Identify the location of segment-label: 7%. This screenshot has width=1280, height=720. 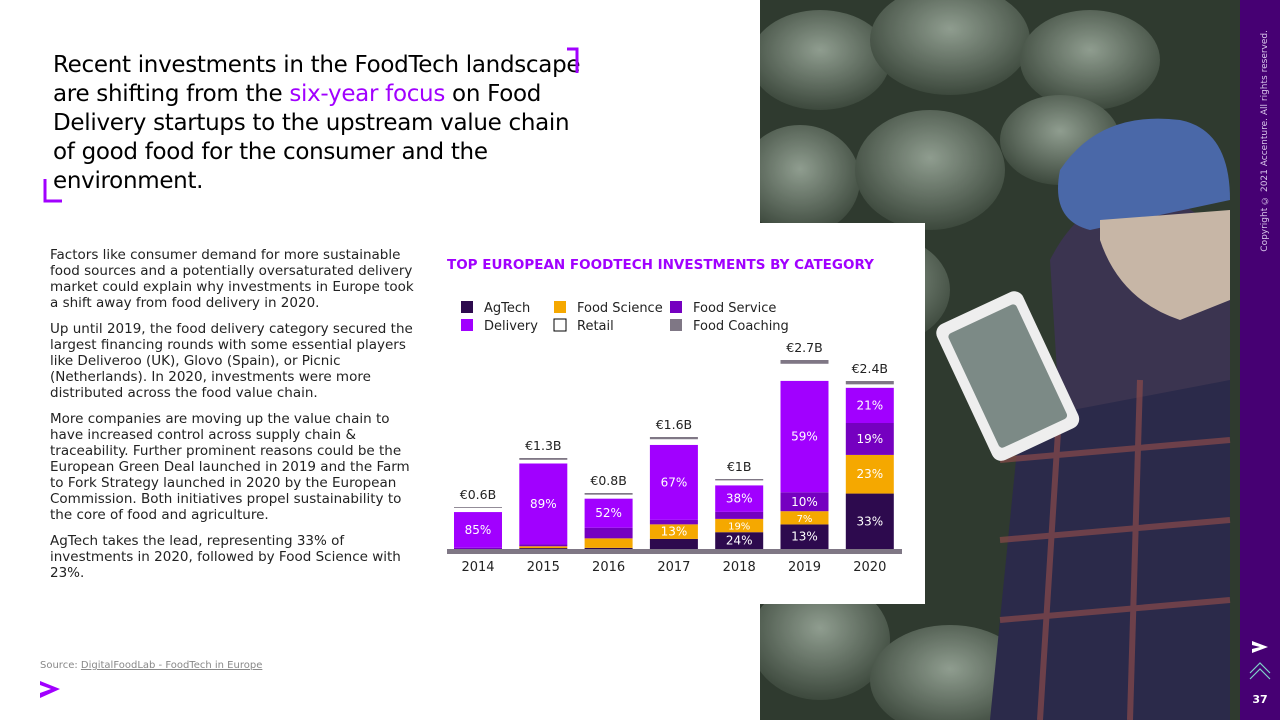
(805, 519).